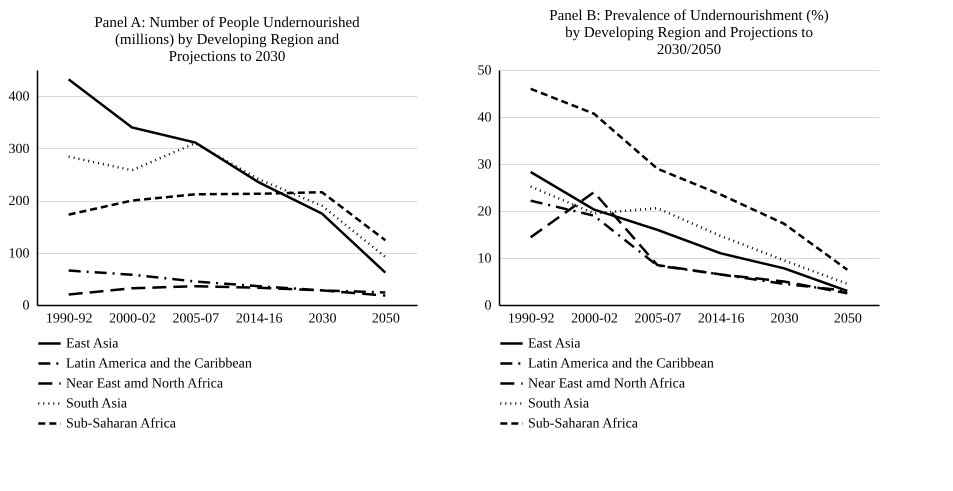 The height and width of the screenshot is (491, 953). What do you see at coordinates (485, 259) in the screenshot?
I see `y-tick-label: 10` at bounding box center [485, 259].